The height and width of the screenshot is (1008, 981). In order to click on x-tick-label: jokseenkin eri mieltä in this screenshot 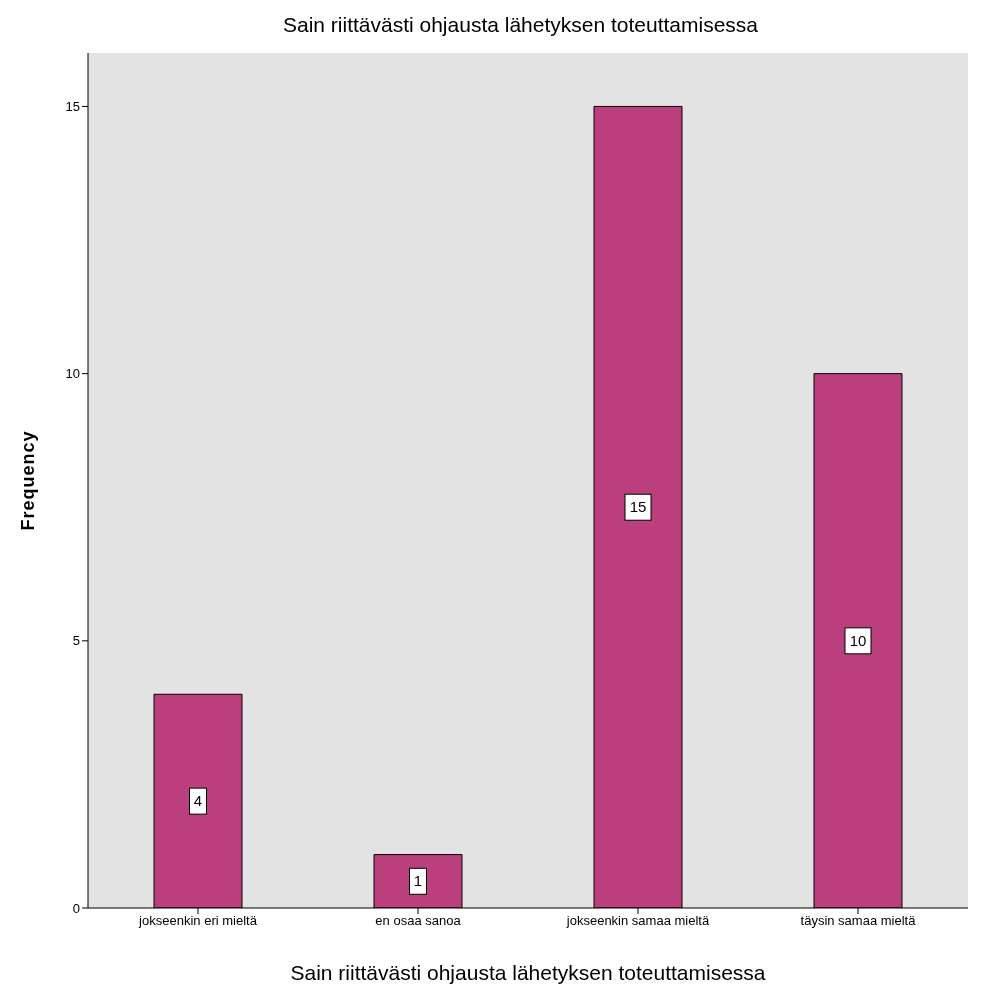, I will do `click(198, 921)`.